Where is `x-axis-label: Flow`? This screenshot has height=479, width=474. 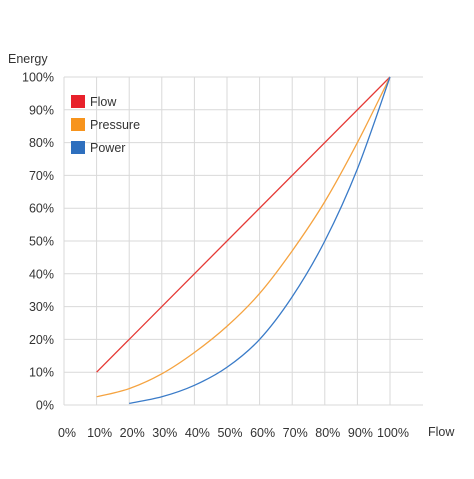
x-axis-label: Flow is located at coordinates (441, 432).